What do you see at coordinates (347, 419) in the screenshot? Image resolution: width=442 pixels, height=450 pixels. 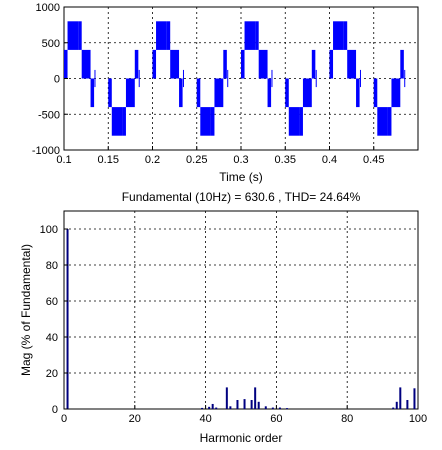 I see `plot2-x-tick-label: 80` at bounding box center [347, 419].